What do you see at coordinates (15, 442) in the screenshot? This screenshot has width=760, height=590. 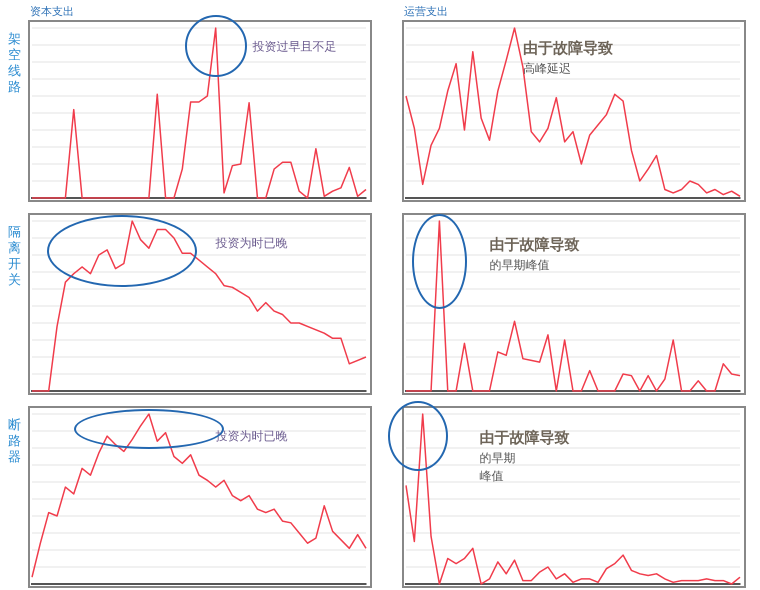 I see `y-axis-title: 断路器` at bounding box center [15, 442].